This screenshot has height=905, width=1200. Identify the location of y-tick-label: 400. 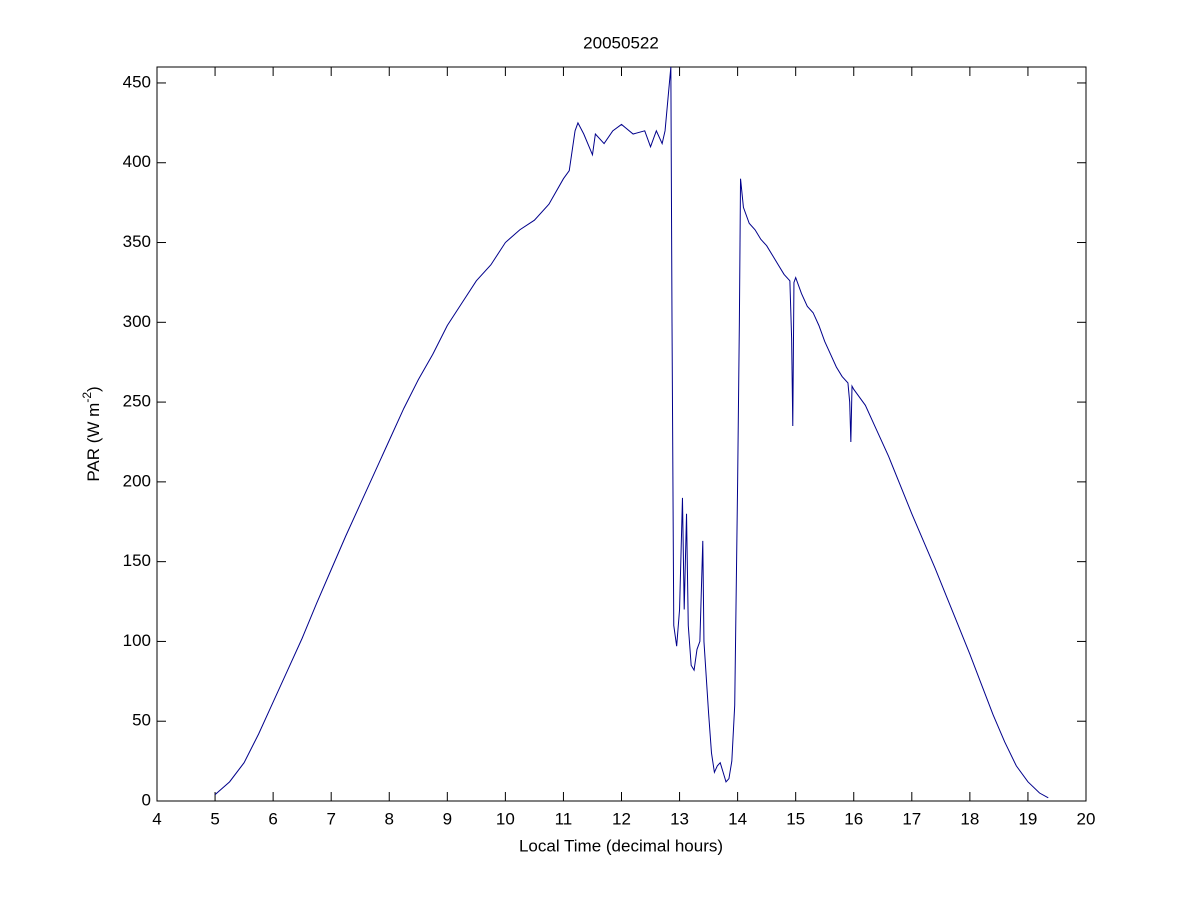
(137, 161).